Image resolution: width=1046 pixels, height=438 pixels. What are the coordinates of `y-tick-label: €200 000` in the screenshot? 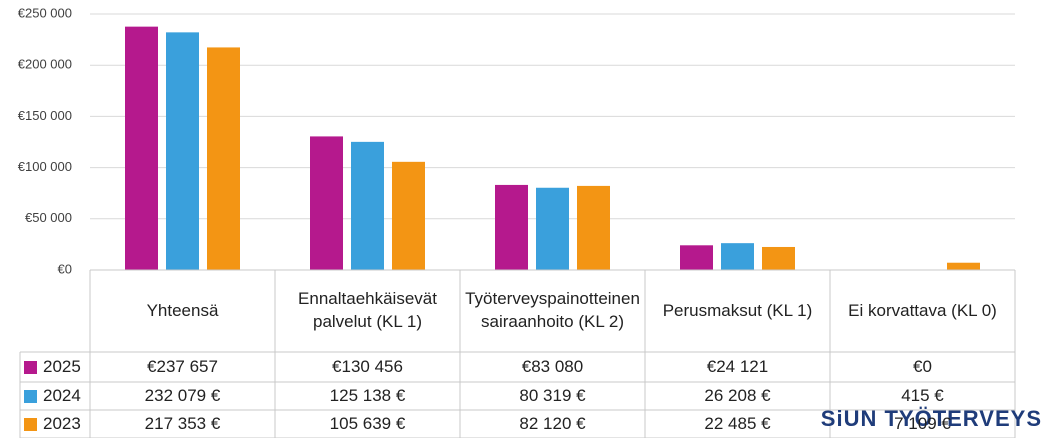 It's located at (45, 64).